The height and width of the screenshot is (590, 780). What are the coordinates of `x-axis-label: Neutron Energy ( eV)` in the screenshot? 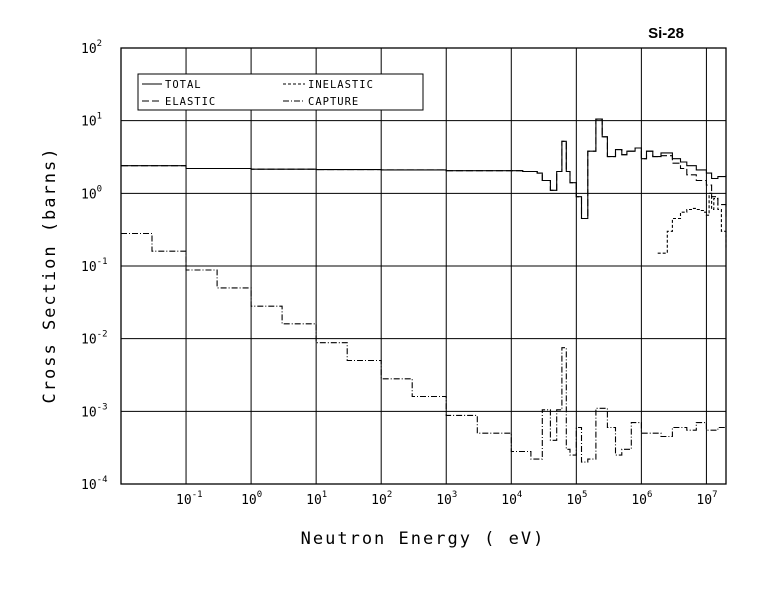 It's located at (423, 539).